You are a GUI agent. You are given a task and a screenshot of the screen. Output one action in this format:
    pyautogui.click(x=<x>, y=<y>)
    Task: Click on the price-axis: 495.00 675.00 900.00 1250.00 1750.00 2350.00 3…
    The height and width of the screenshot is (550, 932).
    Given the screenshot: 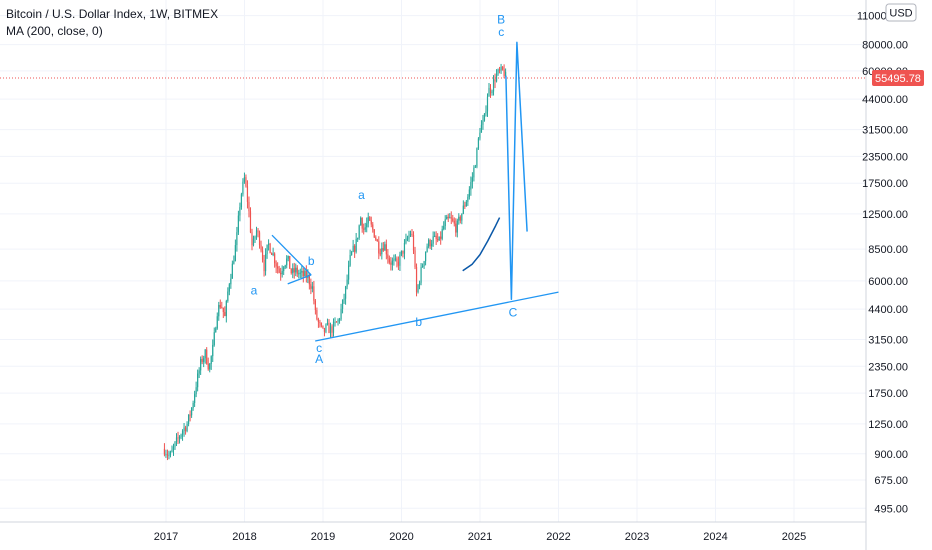 What is the action you would take?
    pyautogui.click(x=882, y=275)
    